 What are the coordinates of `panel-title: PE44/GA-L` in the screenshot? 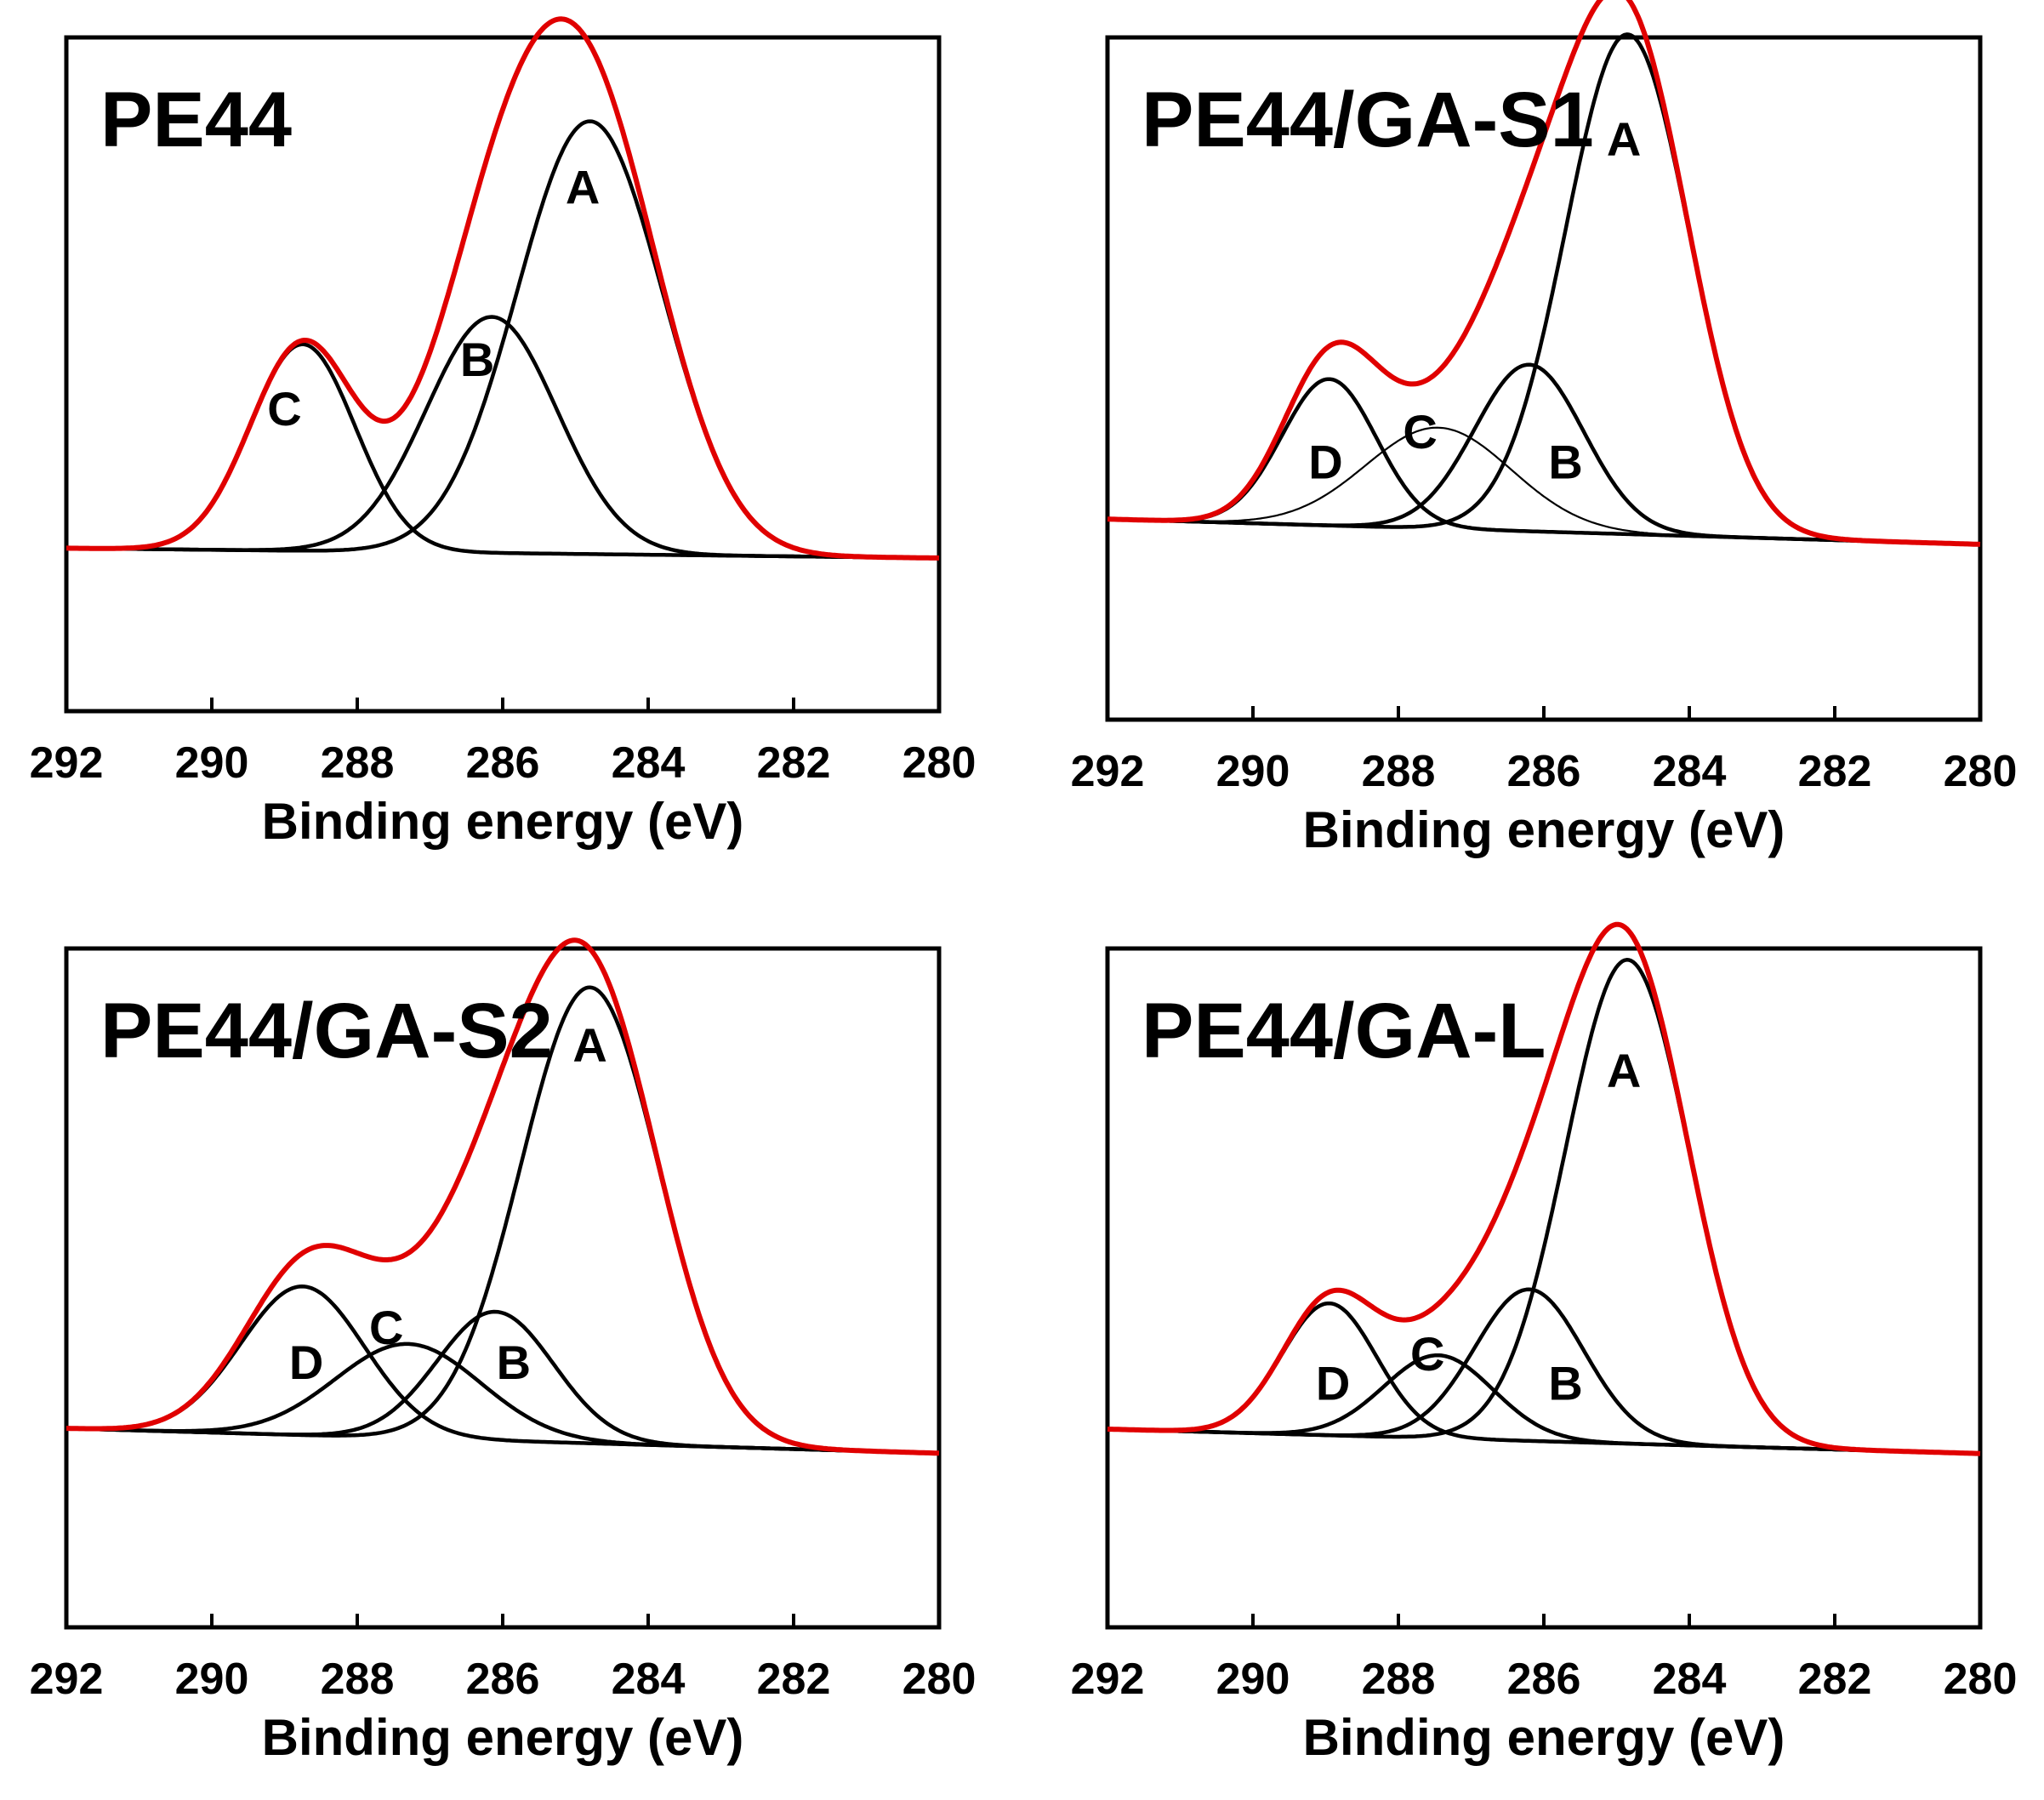 It's located at (1344, 1031).